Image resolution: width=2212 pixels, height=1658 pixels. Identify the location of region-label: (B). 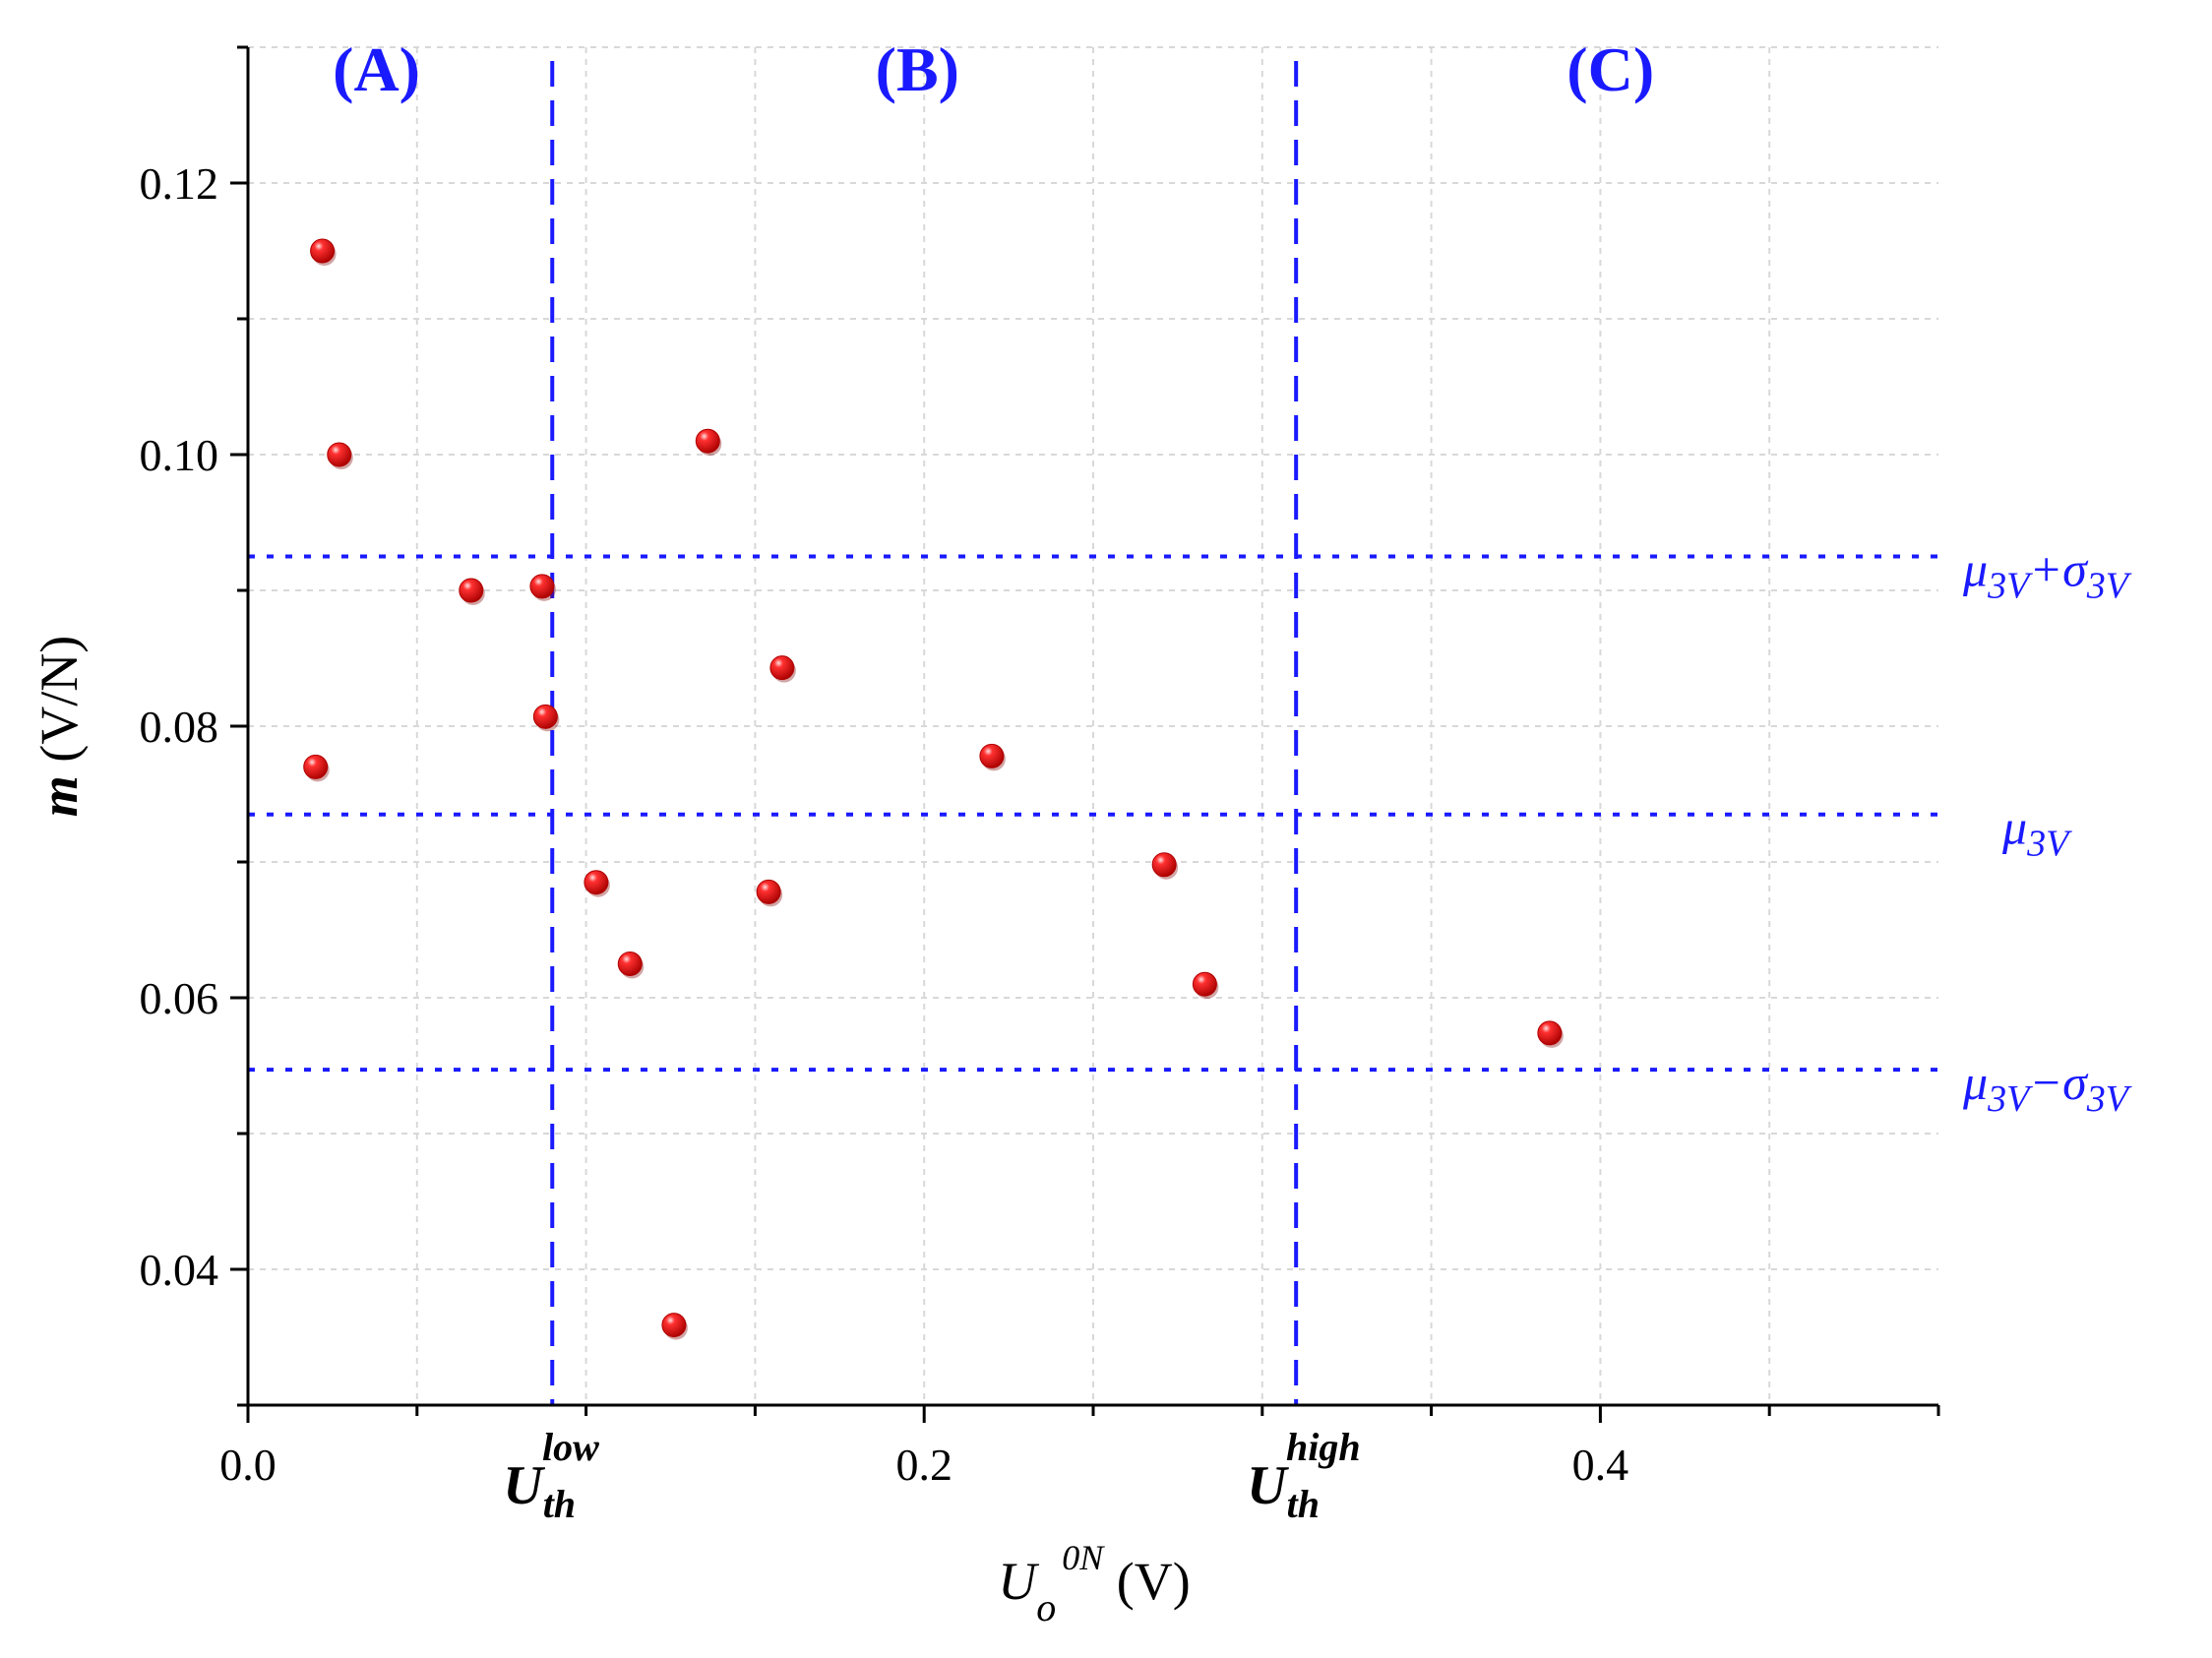
(917, 69).